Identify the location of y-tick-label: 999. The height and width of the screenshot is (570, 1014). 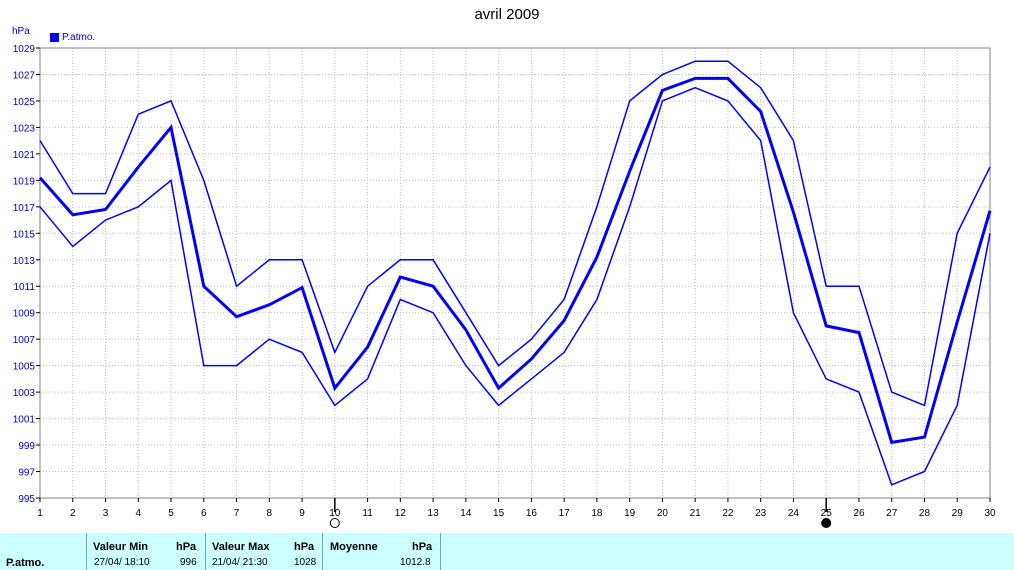
(26, 446).